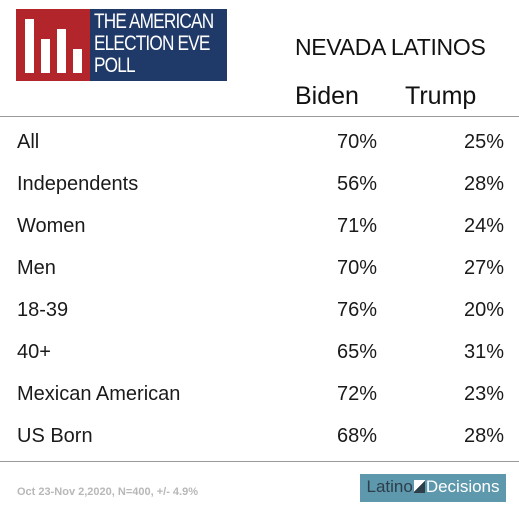 Image resolution: width=519 pixels, height=511 pixels. I want to click on logo-wordmark: THE AMERICAN ELECTION EVE POLL, so click(158, 45).